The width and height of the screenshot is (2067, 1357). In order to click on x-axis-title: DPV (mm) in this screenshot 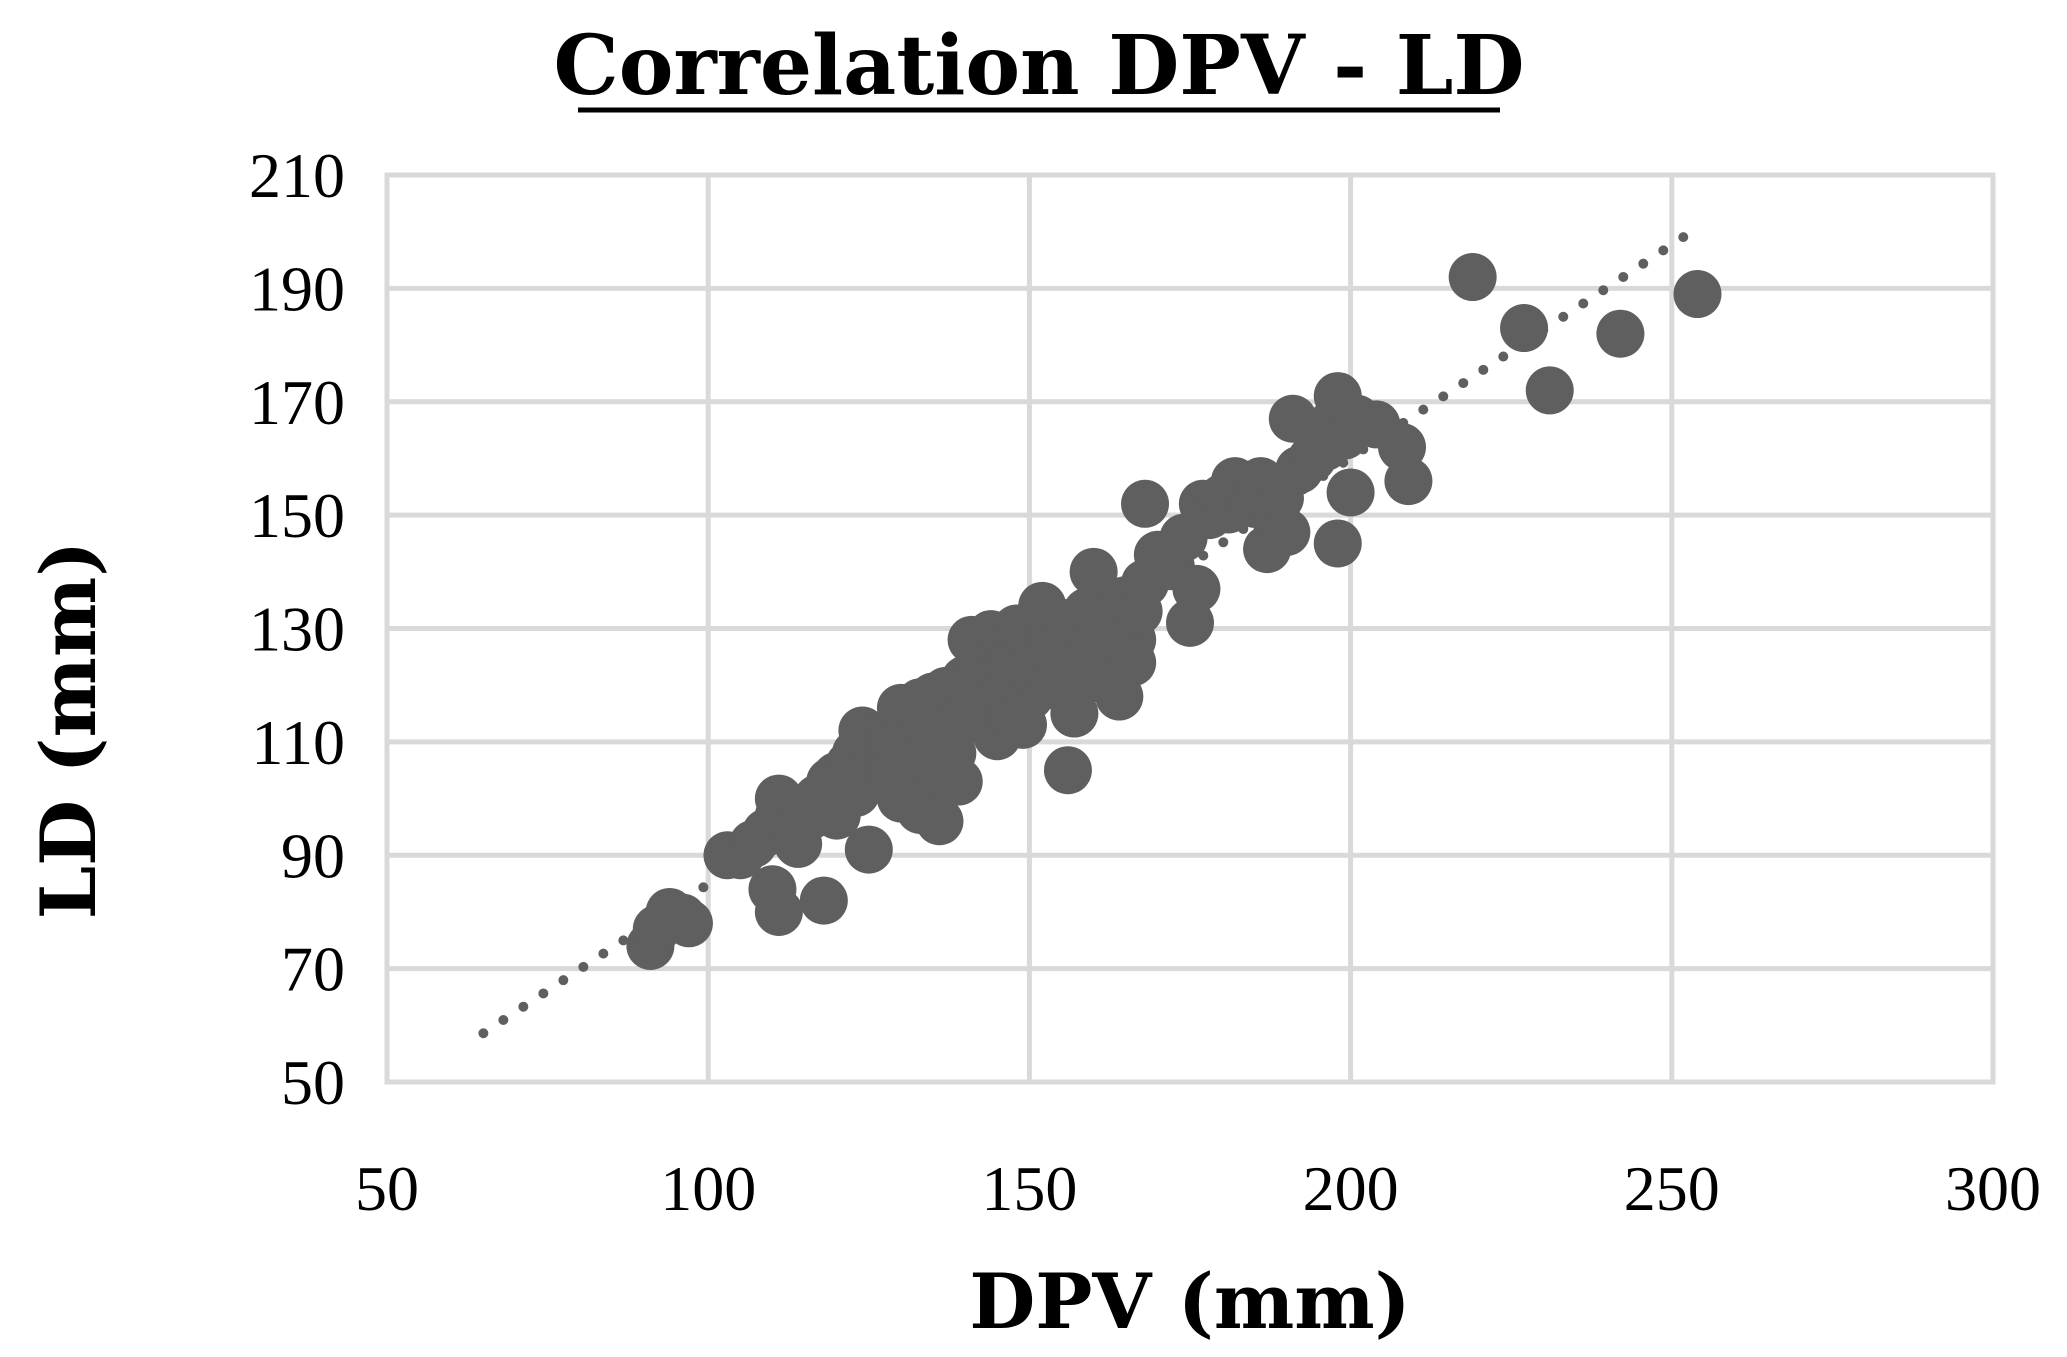, I will do `click(1189, 1301)`.